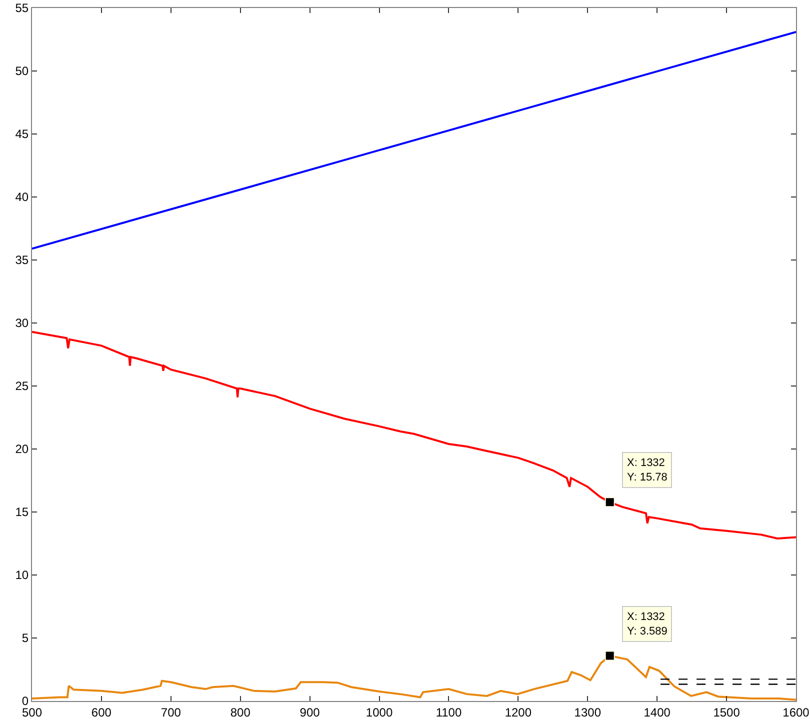  Describe the element at coordinates (647, 624) in the screenshot. I see `annotation: X: 1332 Y: 3.589` at that location.